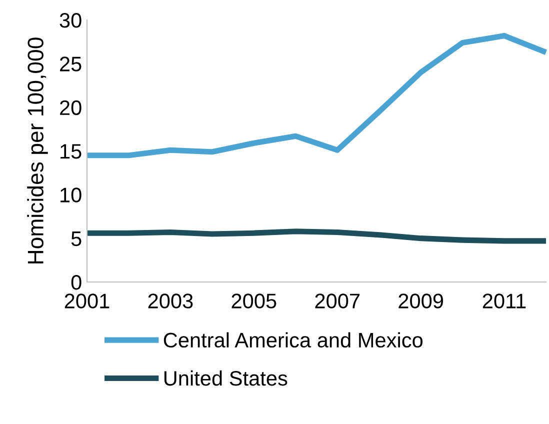 The width and height of the screenshot is (549, 424). Describe the element at coordinates (170, 301) in the screenshot. I see `x-tick-label: 2003` at that location.